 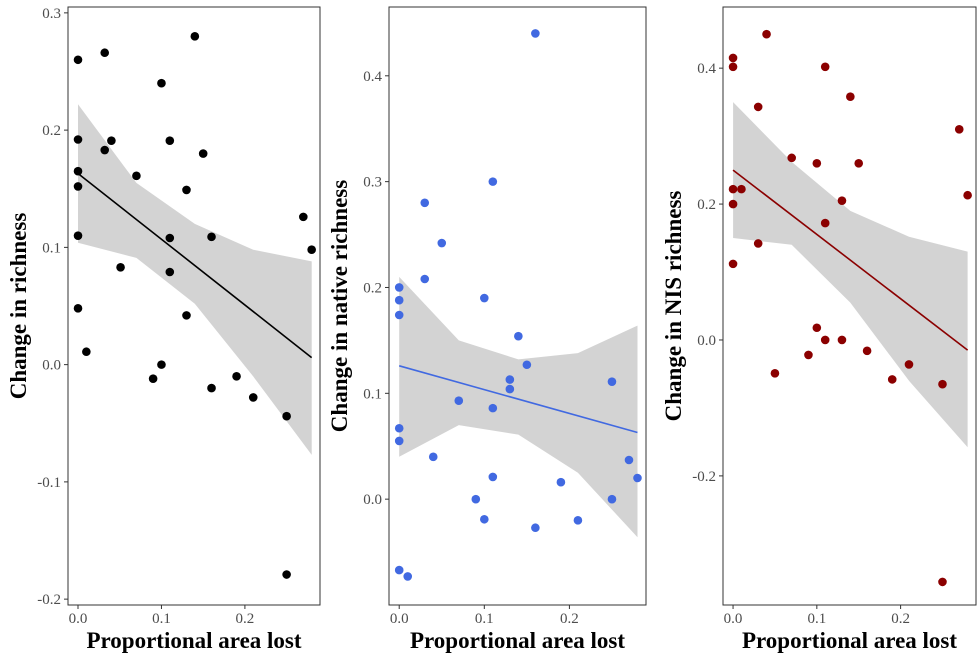 What do you see at coordinates (51, 14) in the screenshot?
I see `y-tick-label: 0.3` at bounding box center [51, 14].